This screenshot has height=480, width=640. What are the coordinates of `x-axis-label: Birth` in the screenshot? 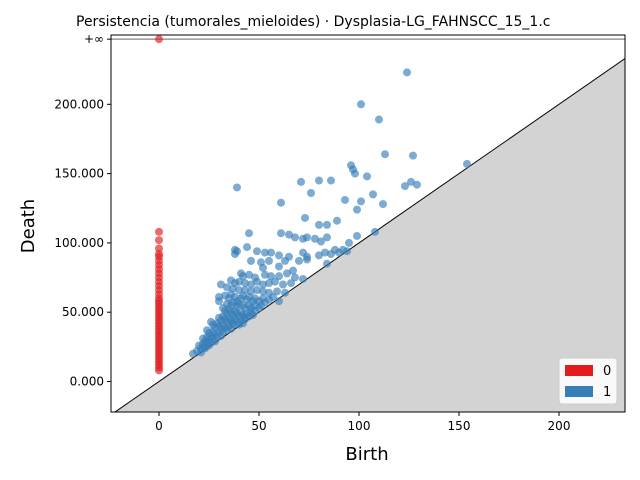 It's located at (366, 454).